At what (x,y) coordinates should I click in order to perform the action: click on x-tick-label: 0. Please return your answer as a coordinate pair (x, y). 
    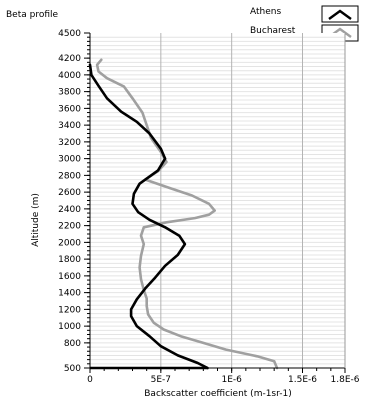
    Looking at the image, I should click on (90, 380).